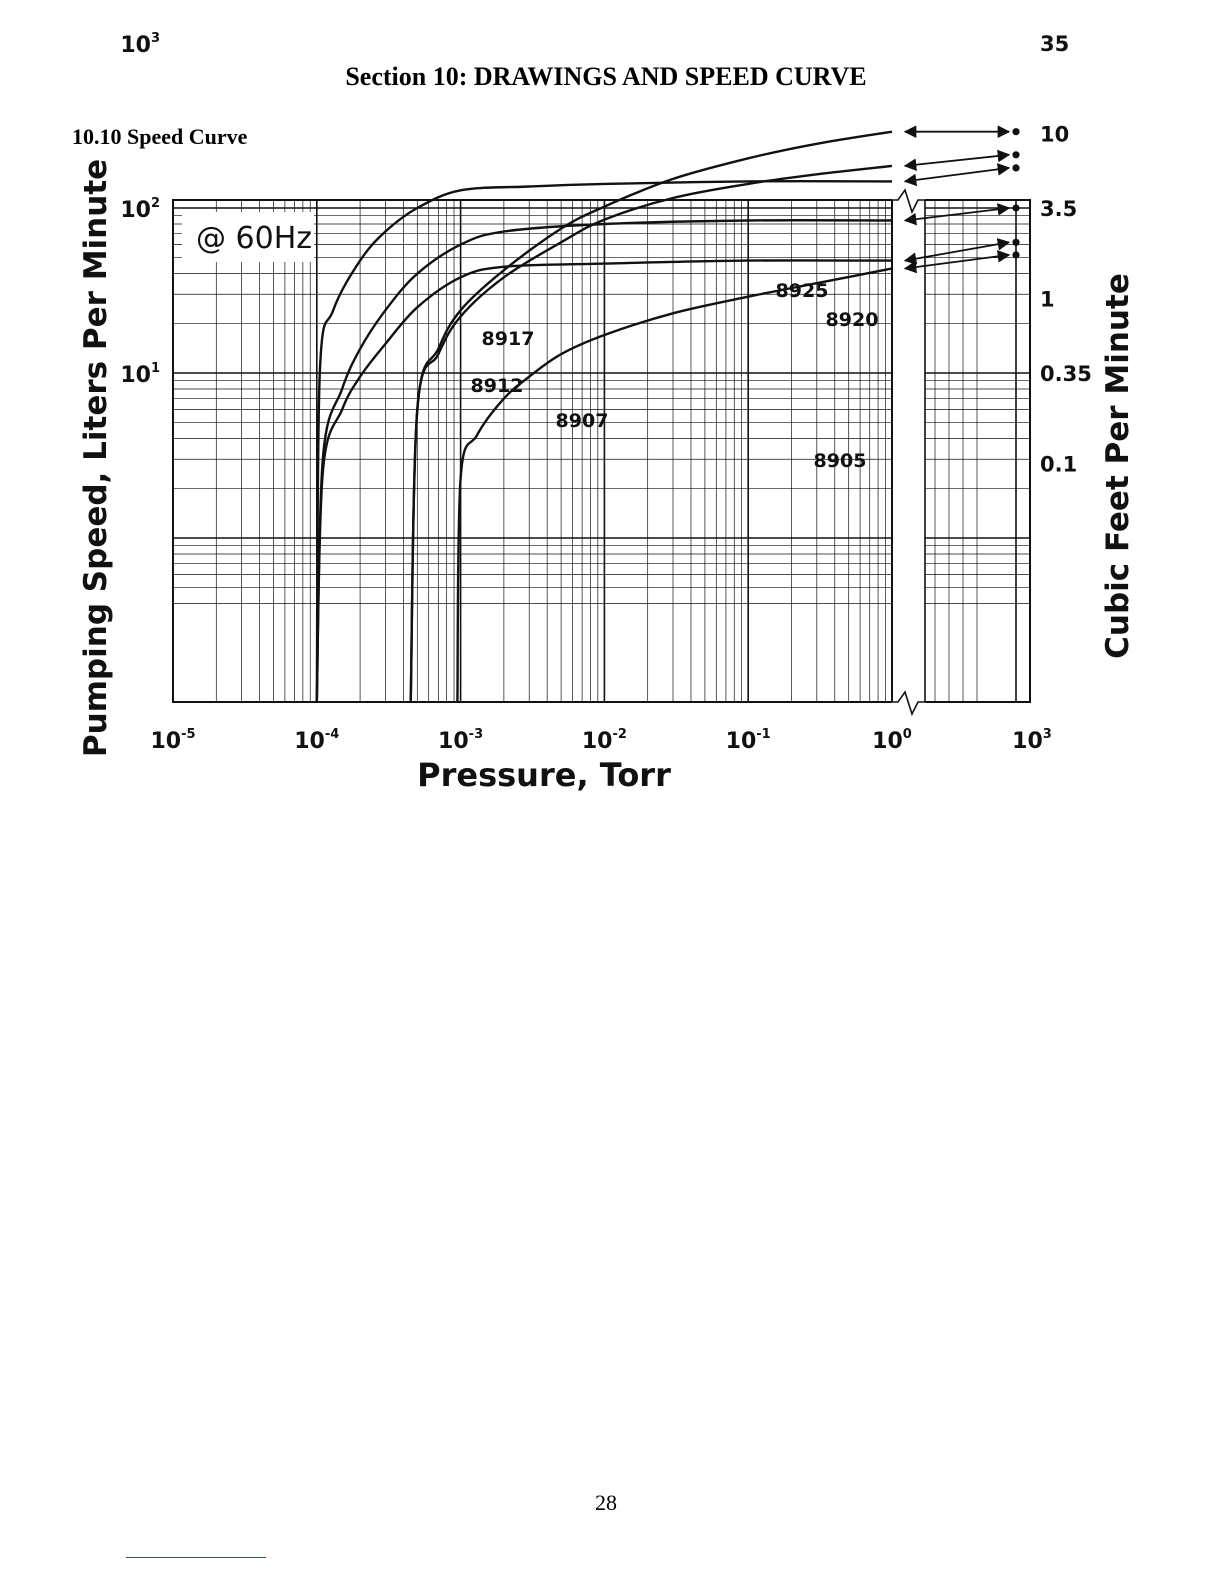 The image size is (1224, 1584). I want to click on annotation-box: @ 60Hz, so click(248, 237).